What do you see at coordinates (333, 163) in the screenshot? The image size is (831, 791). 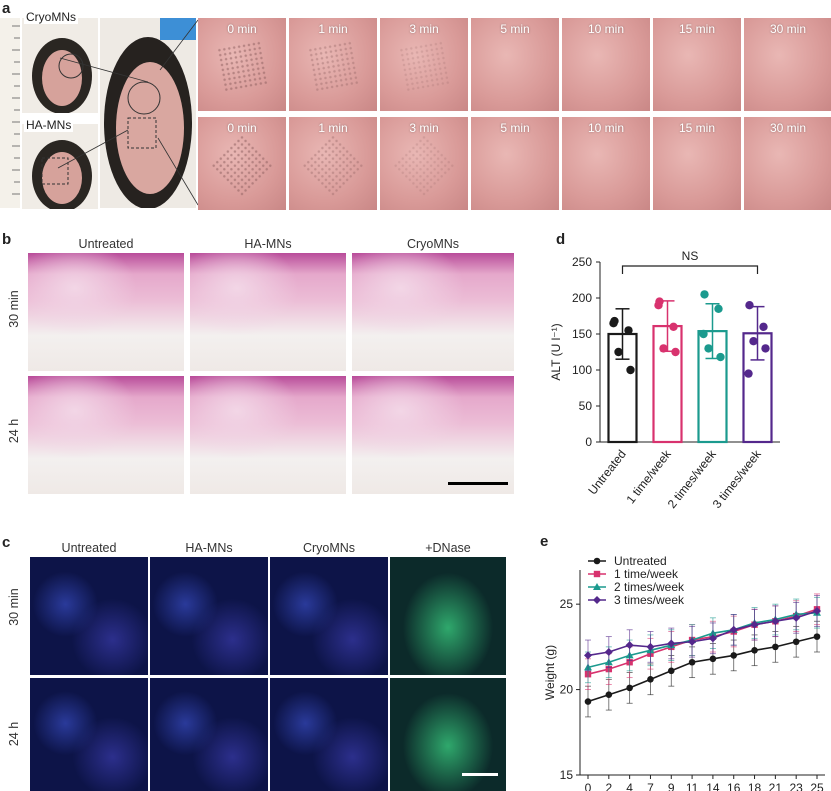 I see `skin-photo-ha-mns-1: 1 min` at bounding box center [333, 163].